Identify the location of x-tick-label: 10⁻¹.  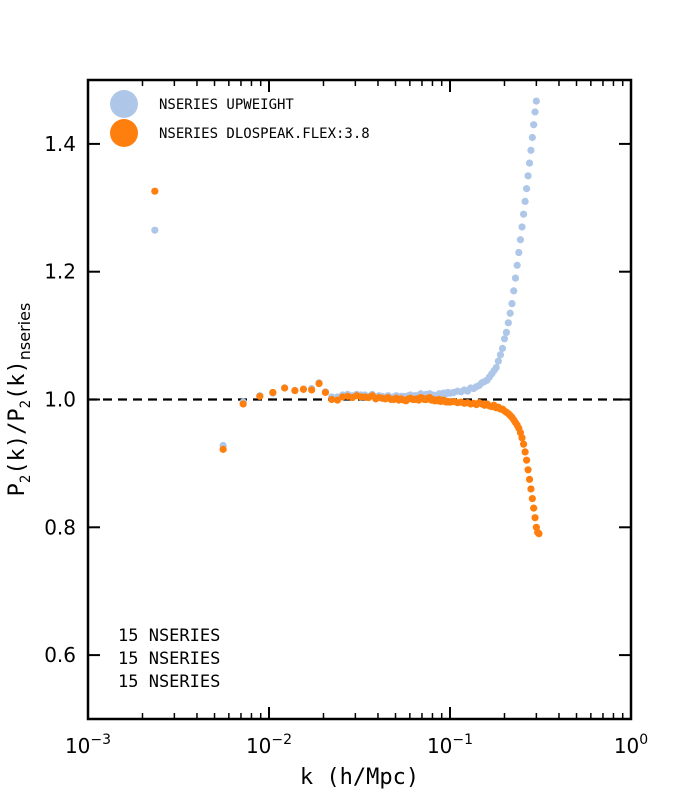
(450, 745).